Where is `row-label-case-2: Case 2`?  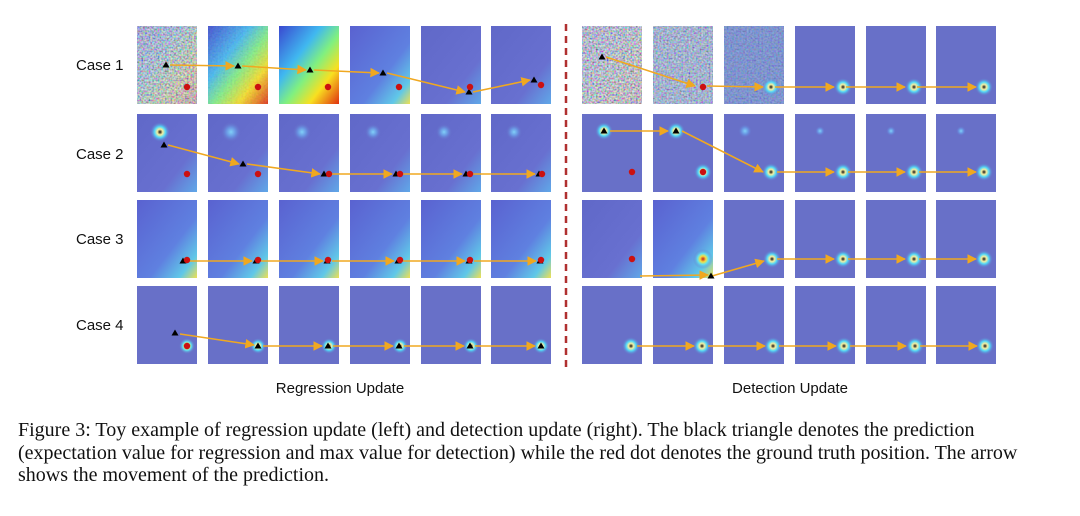 row-label-case-2: Case 2 is located at coordinates (100, 154).